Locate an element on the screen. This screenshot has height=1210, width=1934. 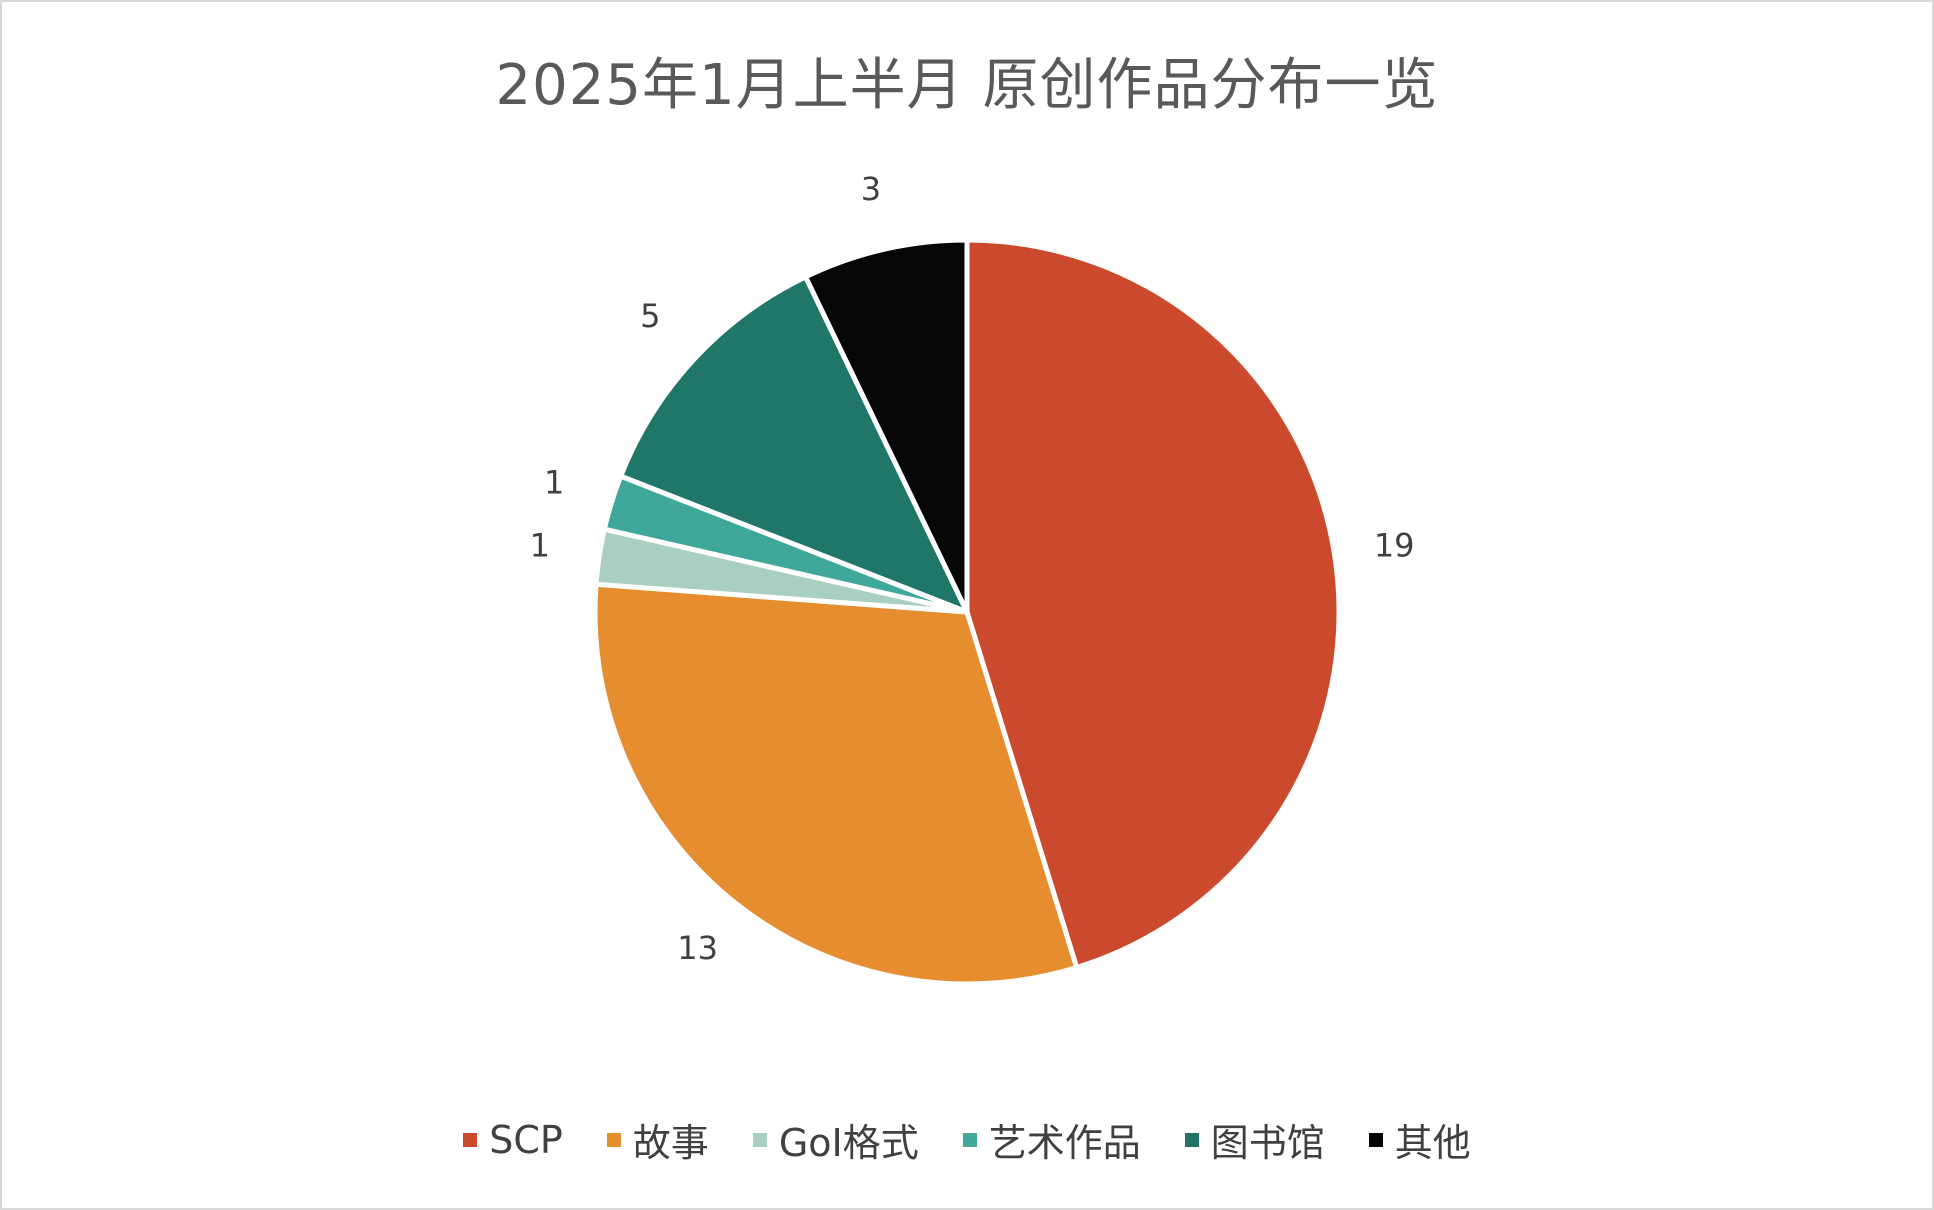
legend-item-6: 其他 is located at coordinates (1419, 1139).